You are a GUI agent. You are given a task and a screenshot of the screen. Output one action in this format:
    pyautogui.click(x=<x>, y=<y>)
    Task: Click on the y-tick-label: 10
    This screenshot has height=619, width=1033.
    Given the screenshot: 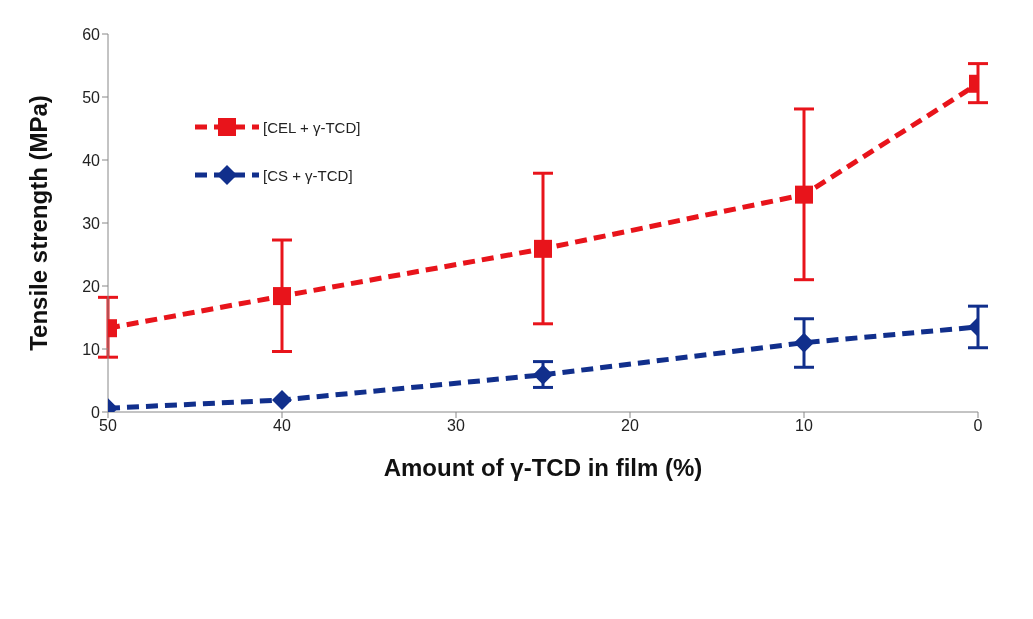 What is the action you would take?
    pyautogui.click(x=91, y=349)
    